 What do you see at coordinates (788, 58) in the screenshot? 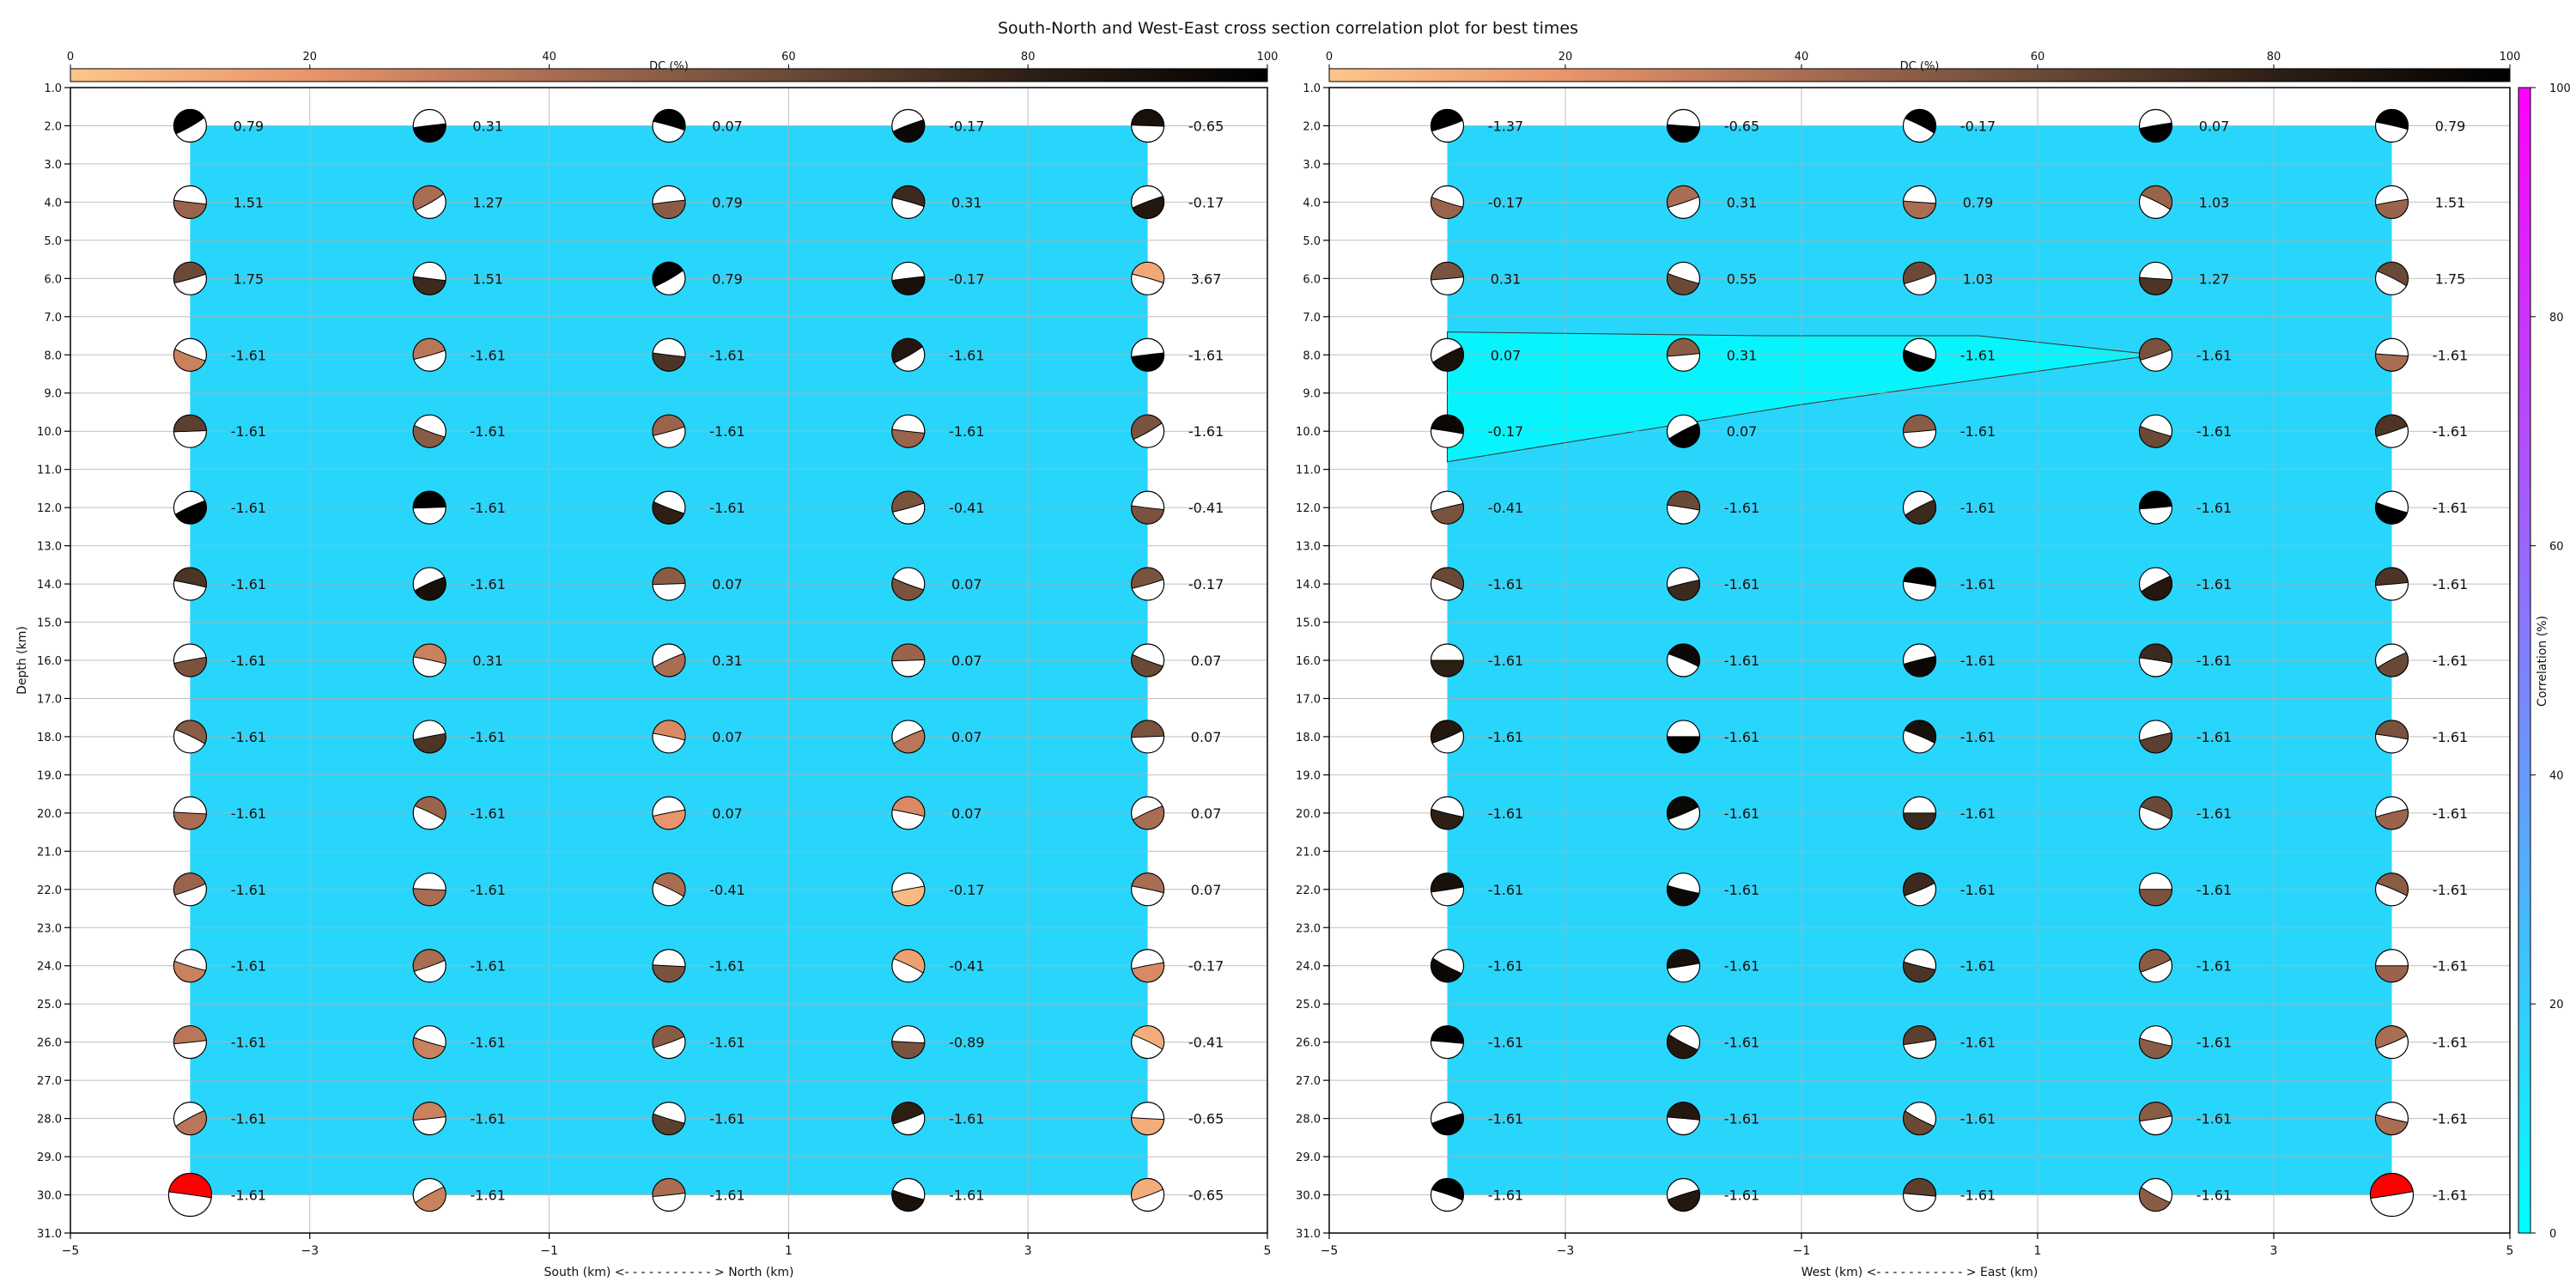
I see `dc-colorbar-tick-label: 60` at bounding box center [788, 58].